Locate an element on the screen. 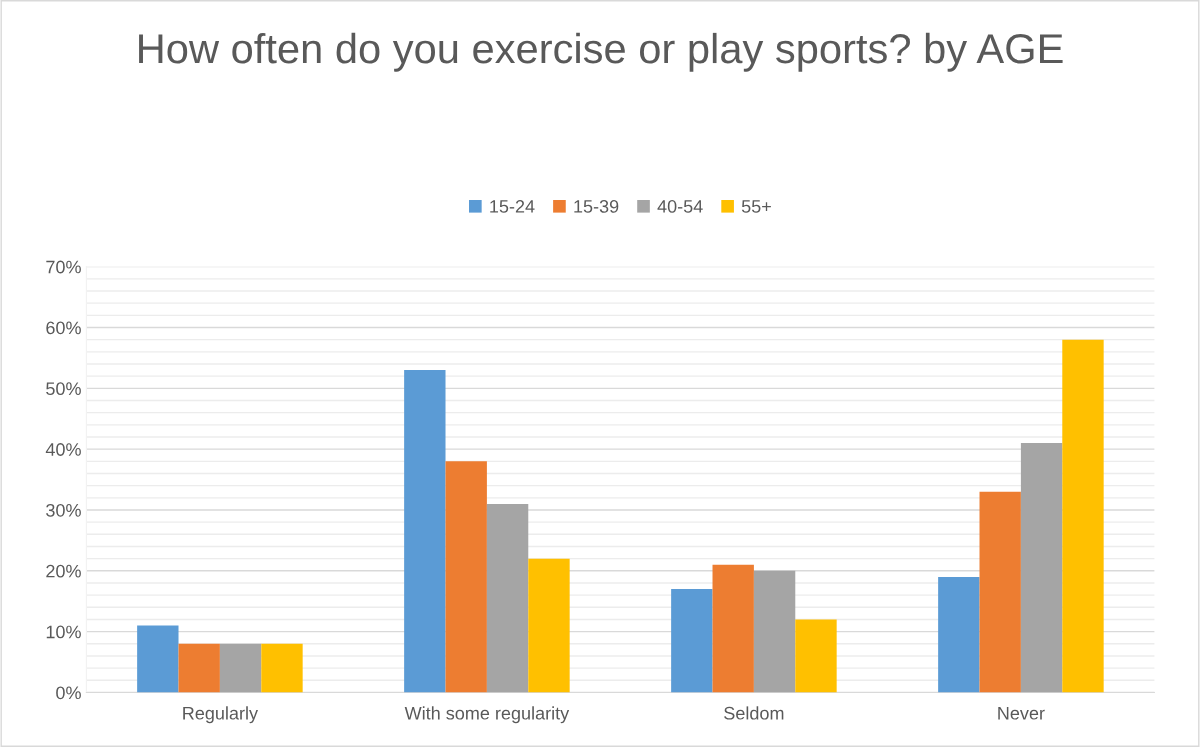 This screenshot has width=1200, height=747. y-tick-label: 30% is located at coordinates (63, 510).